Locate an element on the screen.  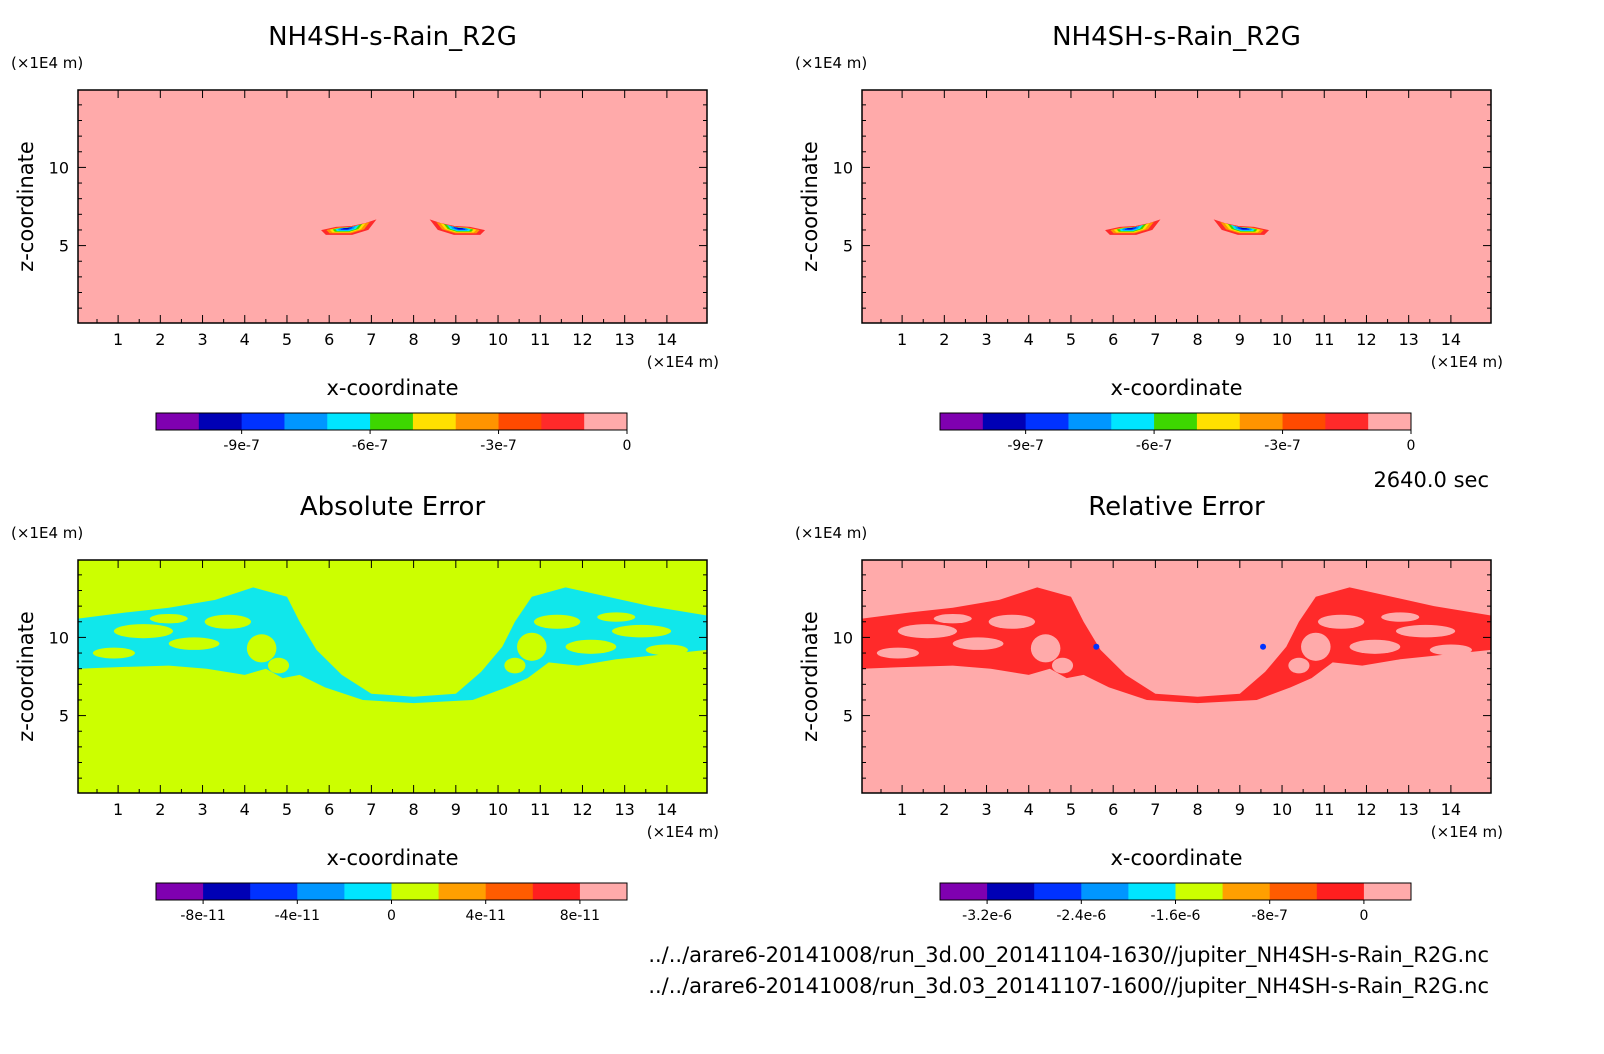
colorbar-tick-label: 4e-11 is located at coordinates (486, 916).